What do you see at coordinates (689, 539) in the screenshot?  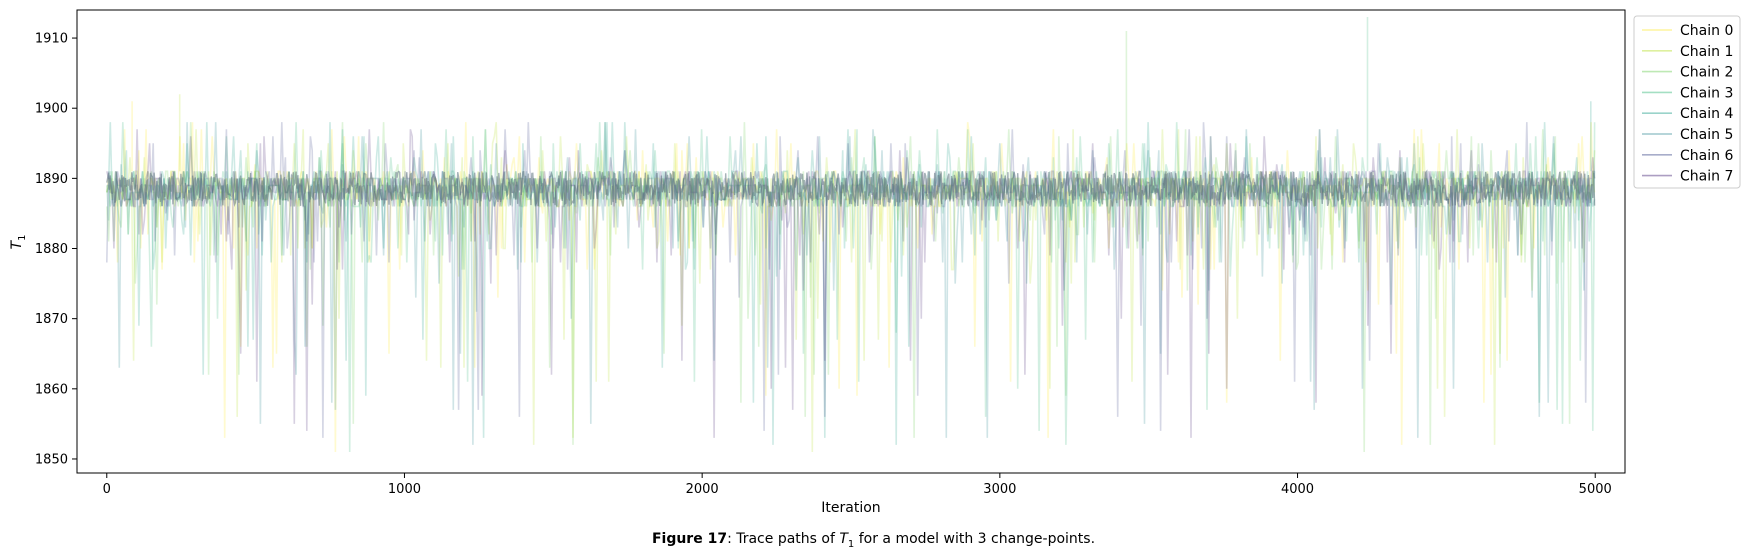 I see `caption-label: Figure 17` at bounding box center [689, 539].